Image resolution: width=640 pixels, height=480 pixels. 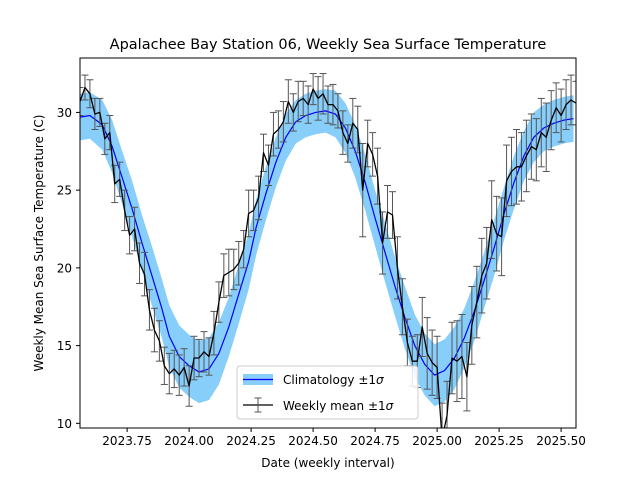 I want to click on y-axis-ticks: 10 15 20 25 30, so click(x=68, y=268).